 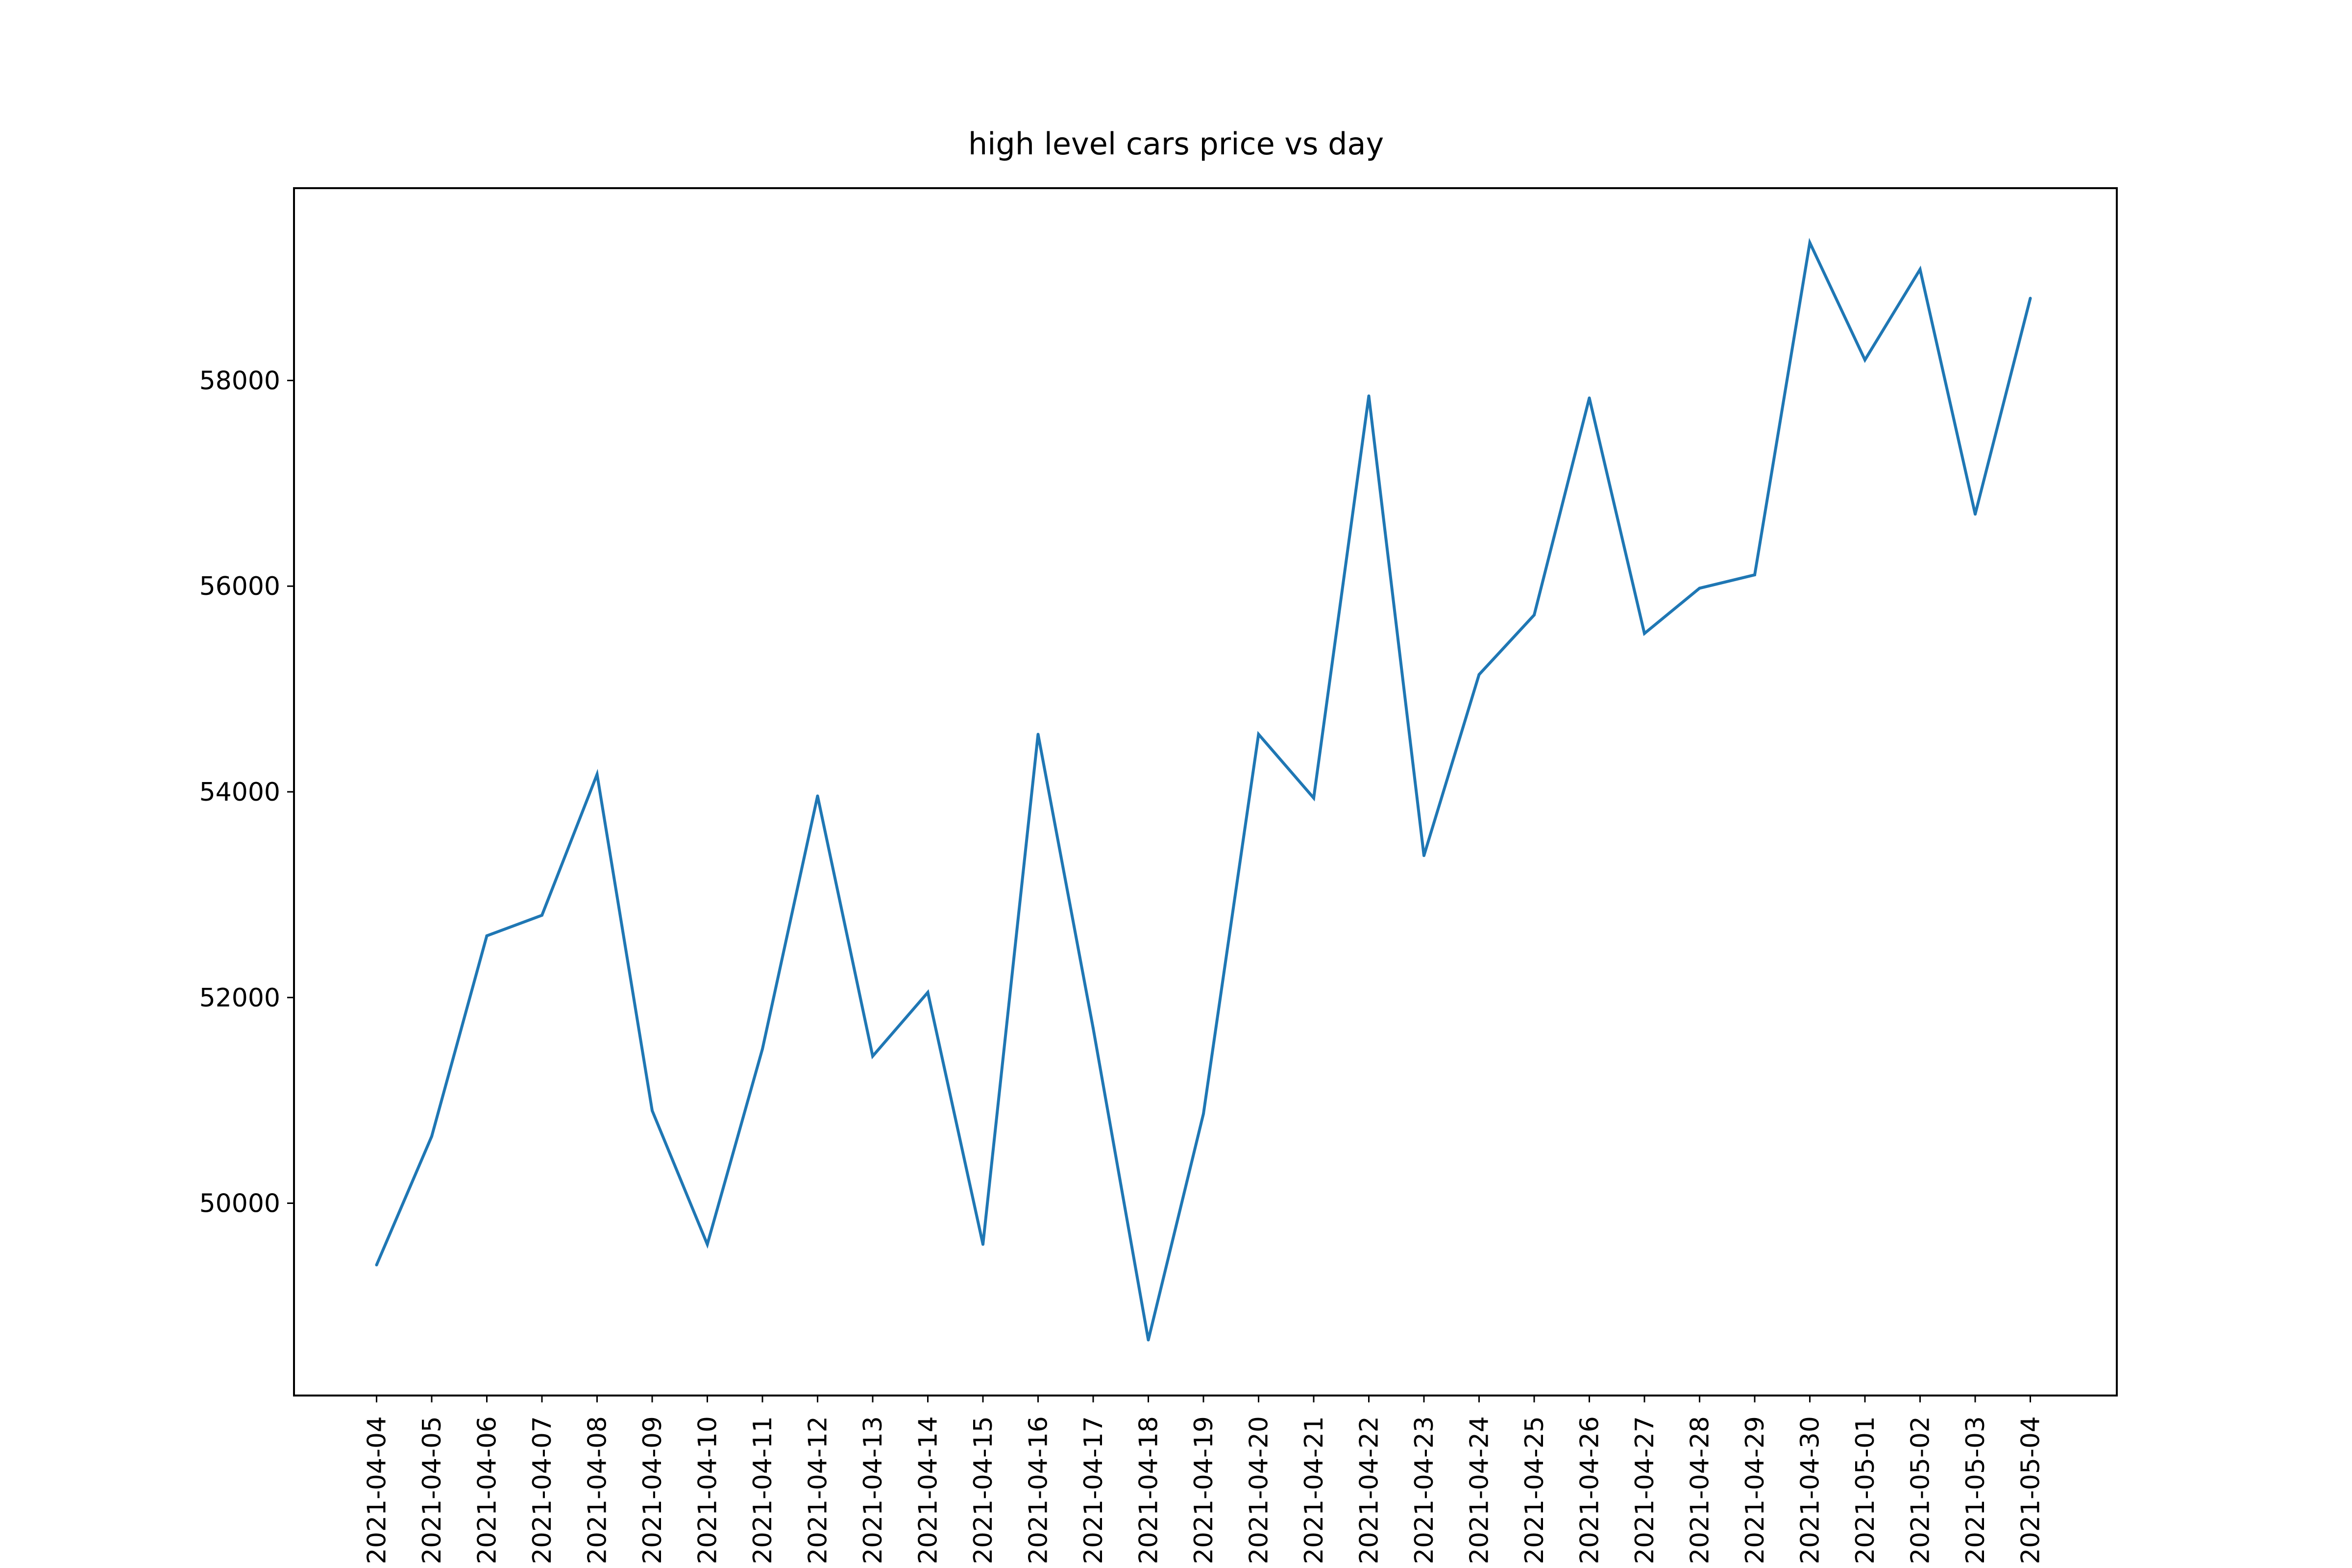 What do you see at coordinates (1176, 144) in the screenshot?
I see `chart-title: high level cars price vs day` at bounding box center [1176, 144].